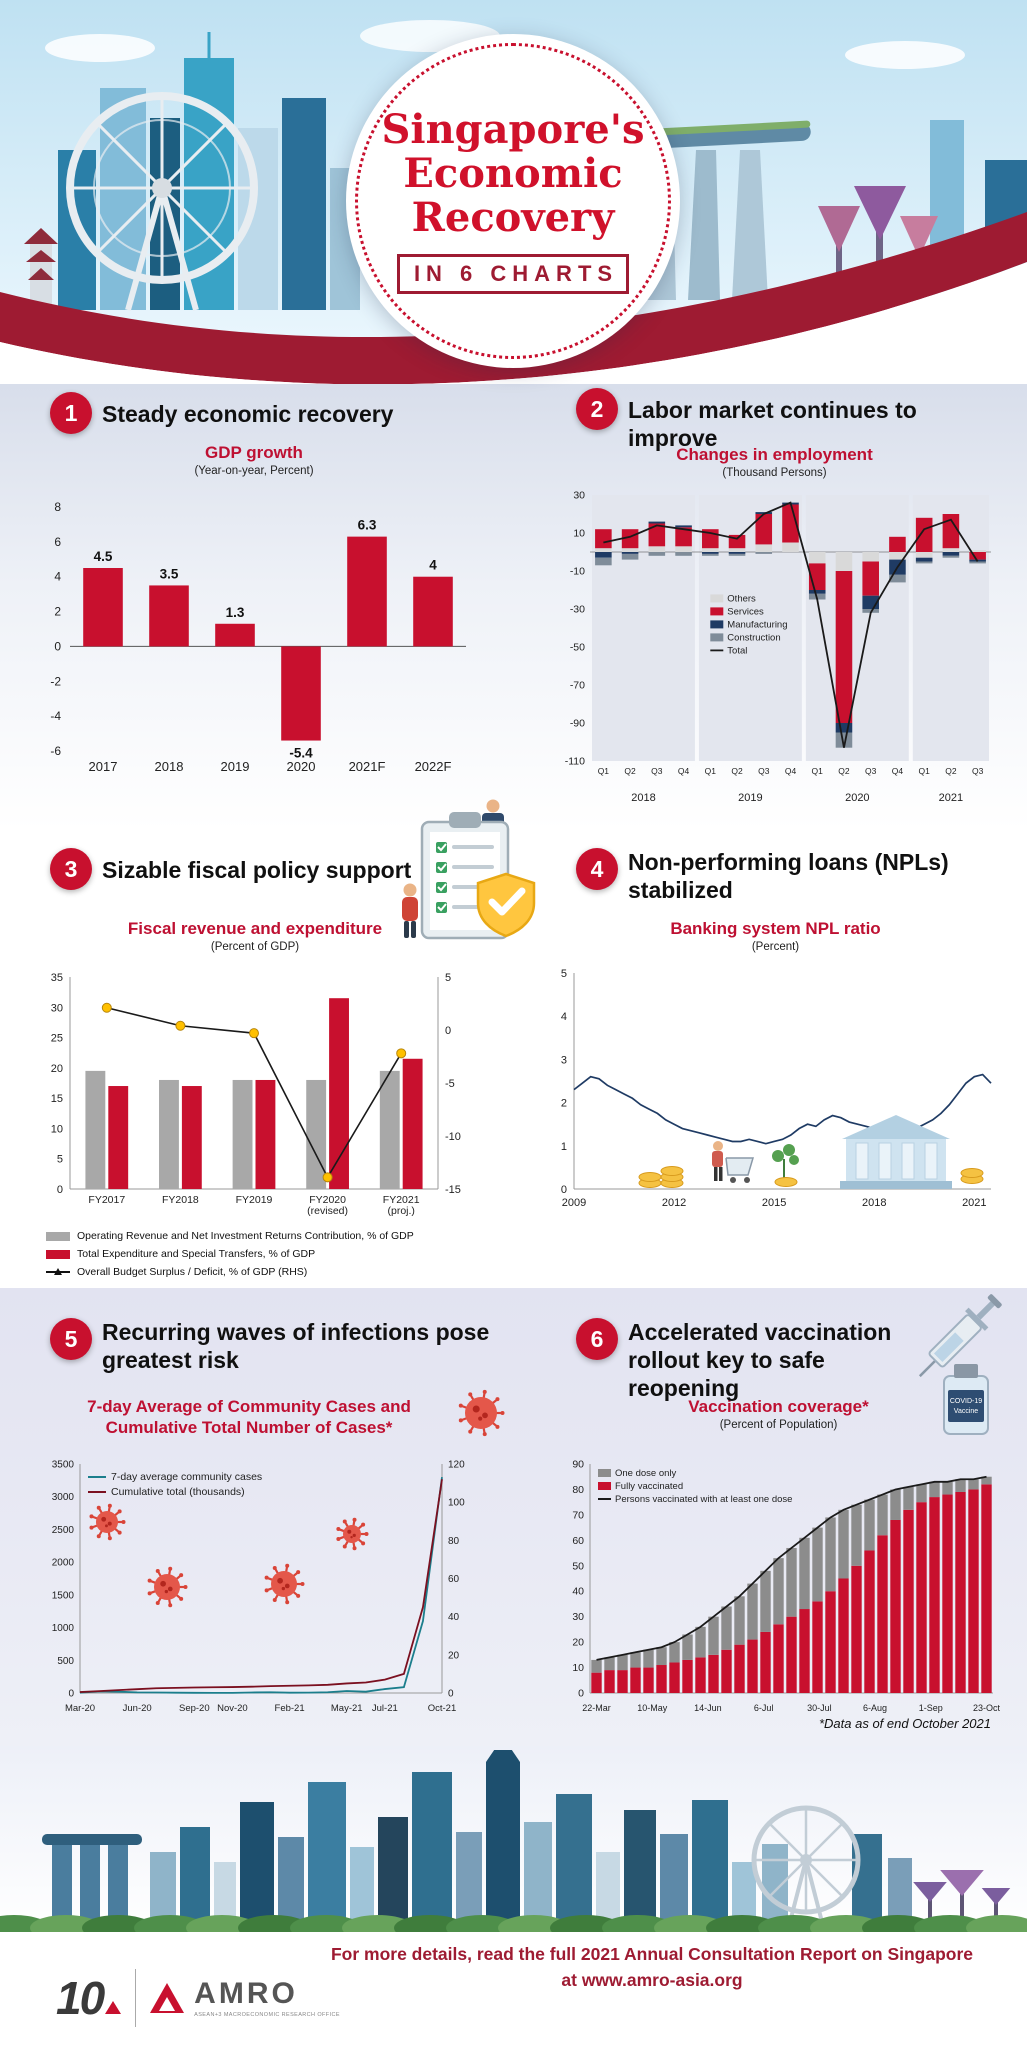  Describe the element at coordinates (774, 1203) in the screenshot. I see `svg-text: 2015` at that location.